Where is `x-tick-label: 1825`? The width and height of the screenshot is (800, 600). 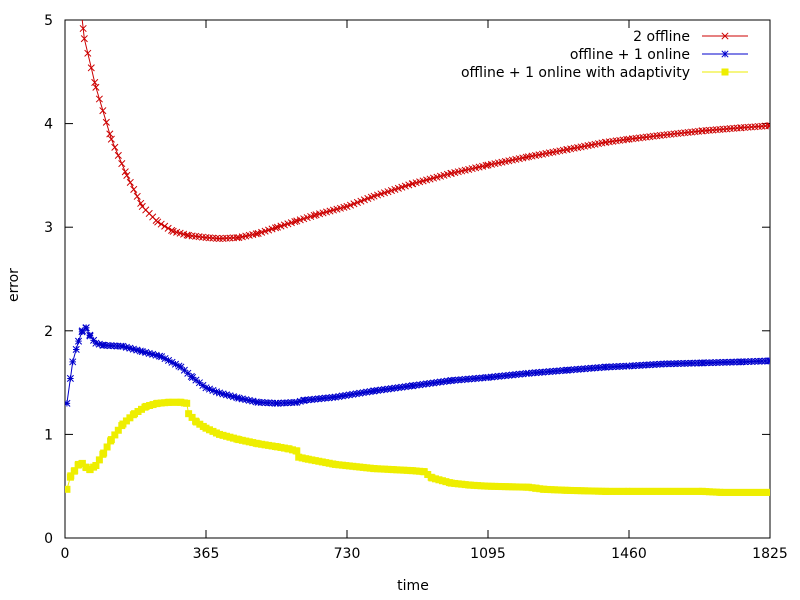 x-tick-label: 1825 is located at coordinates (770, 554).